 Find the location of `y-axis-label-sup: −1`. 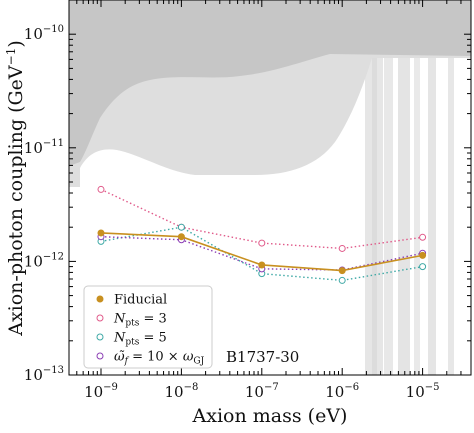

y-axis-label-sup: −1 is located at coordinates (11, 57).